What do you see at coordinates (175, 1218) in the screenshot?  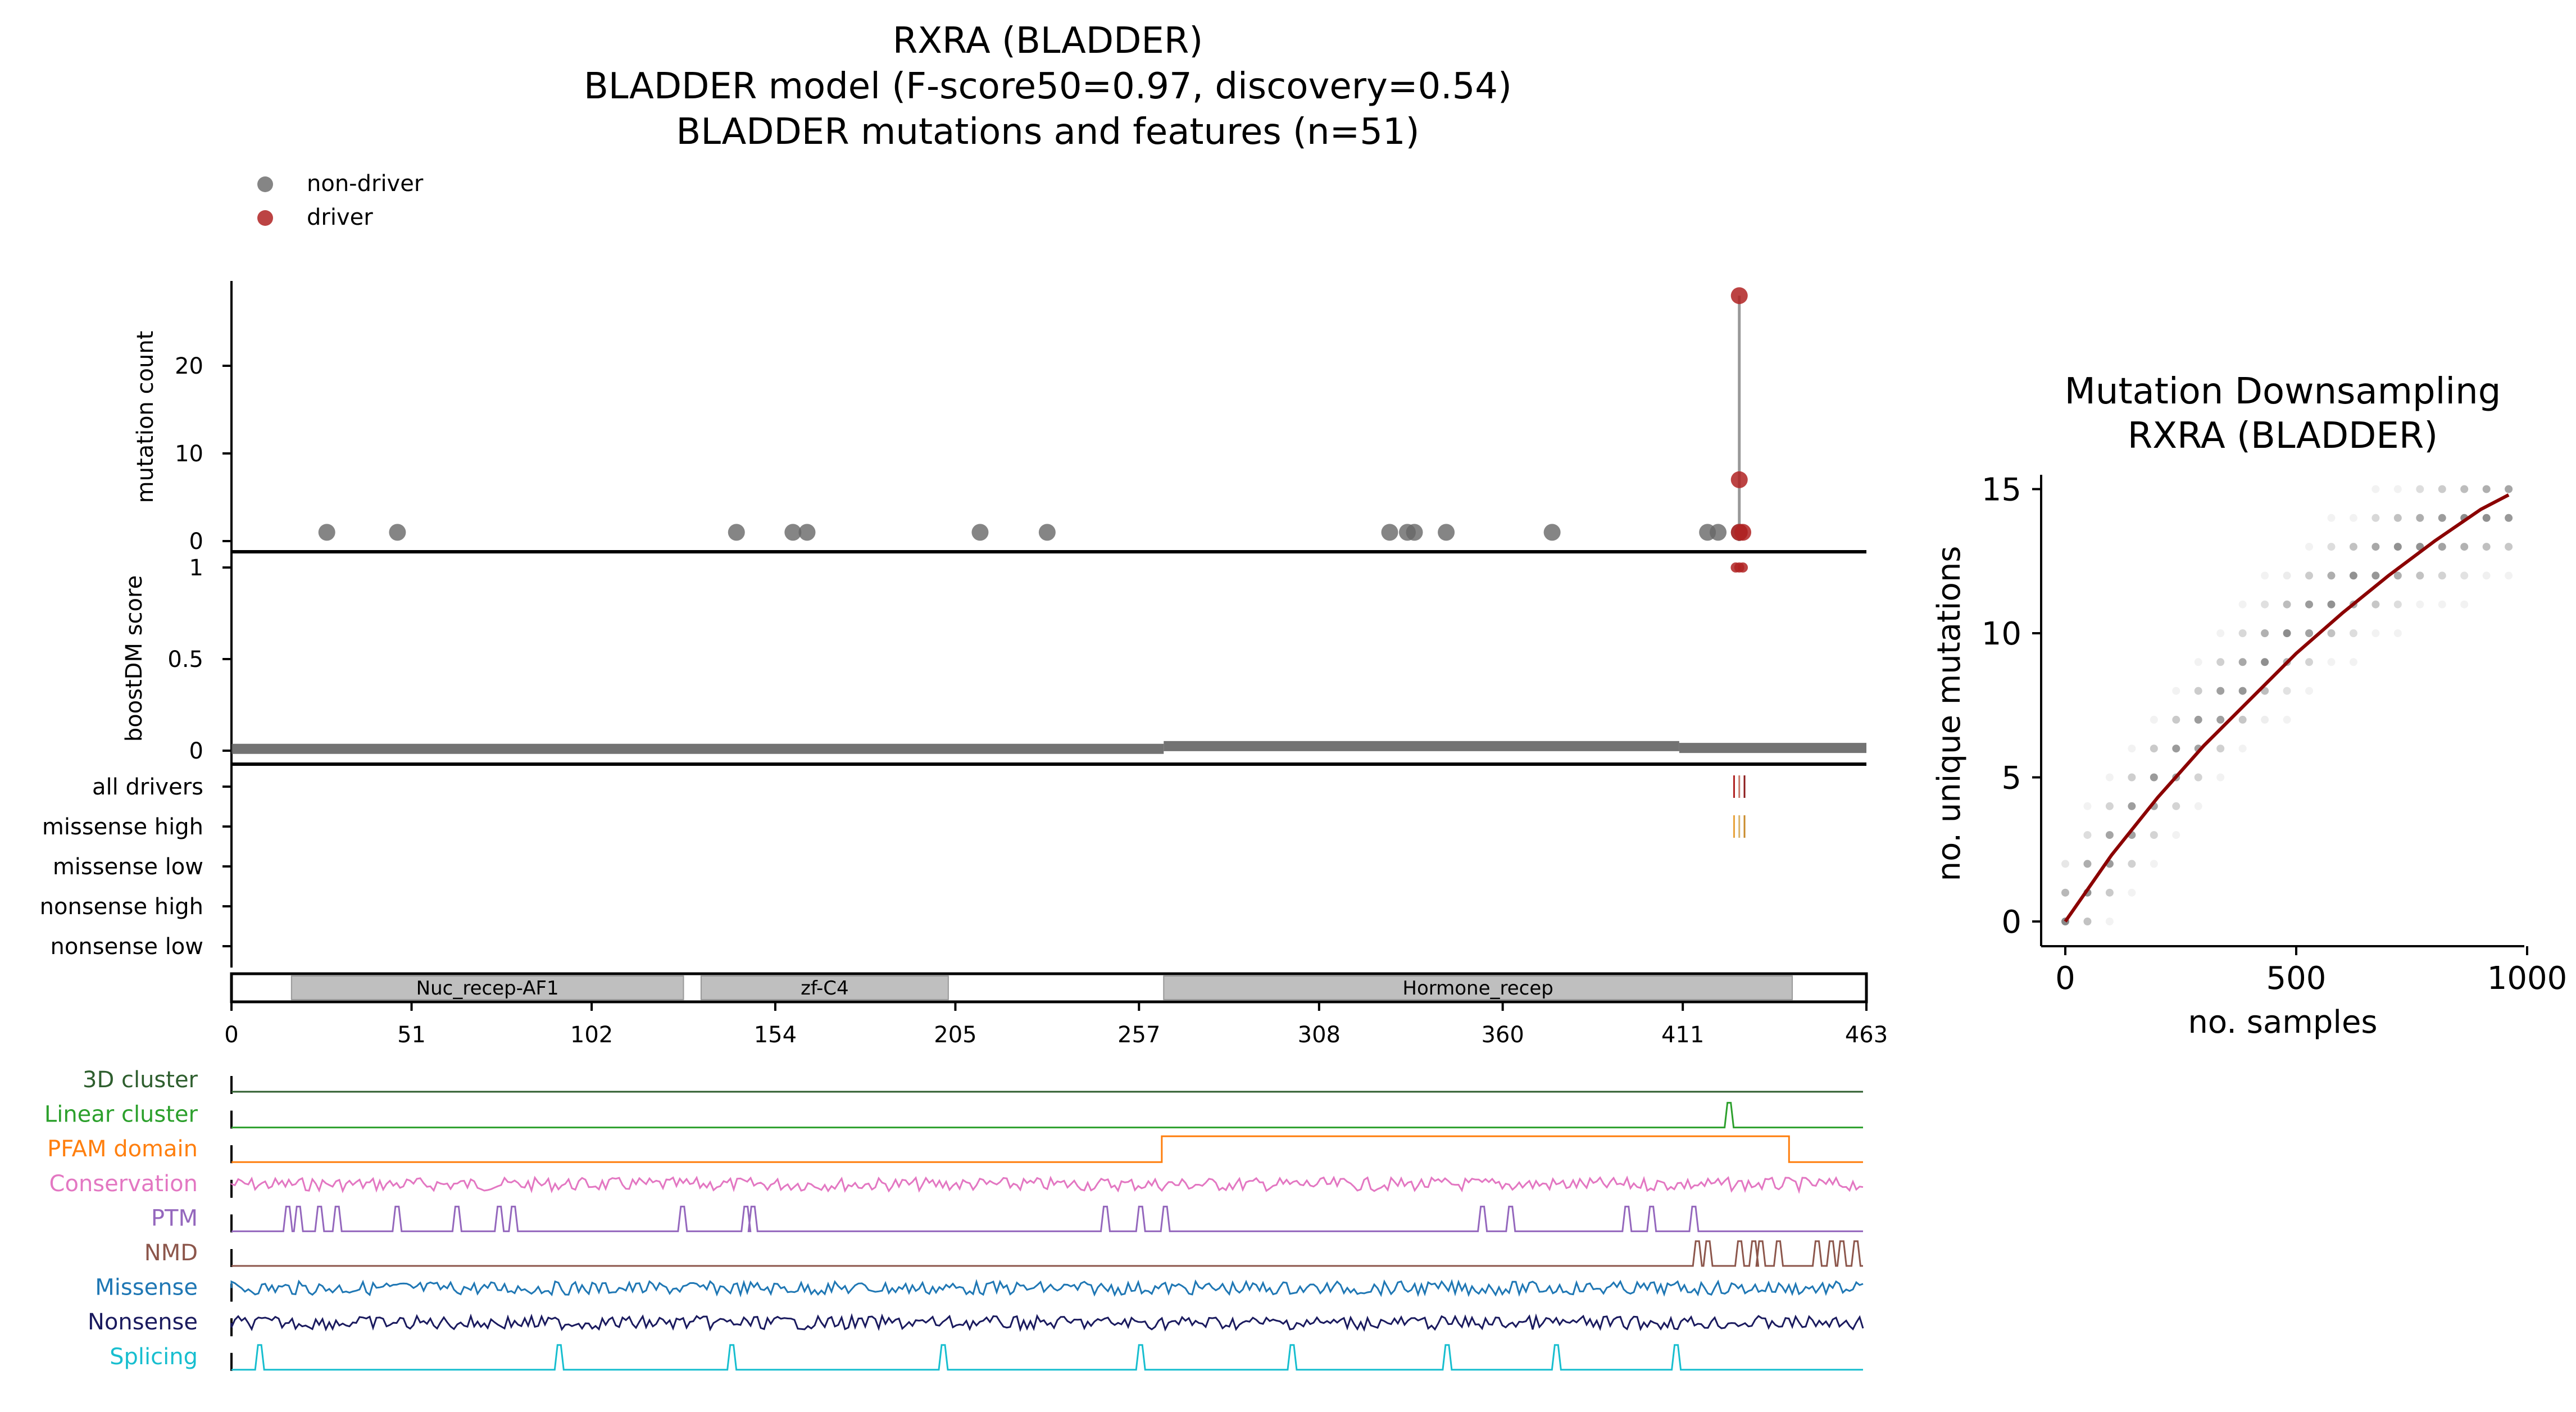 I see `feature-track-label: PTM` at bounding box center [175, 1218].